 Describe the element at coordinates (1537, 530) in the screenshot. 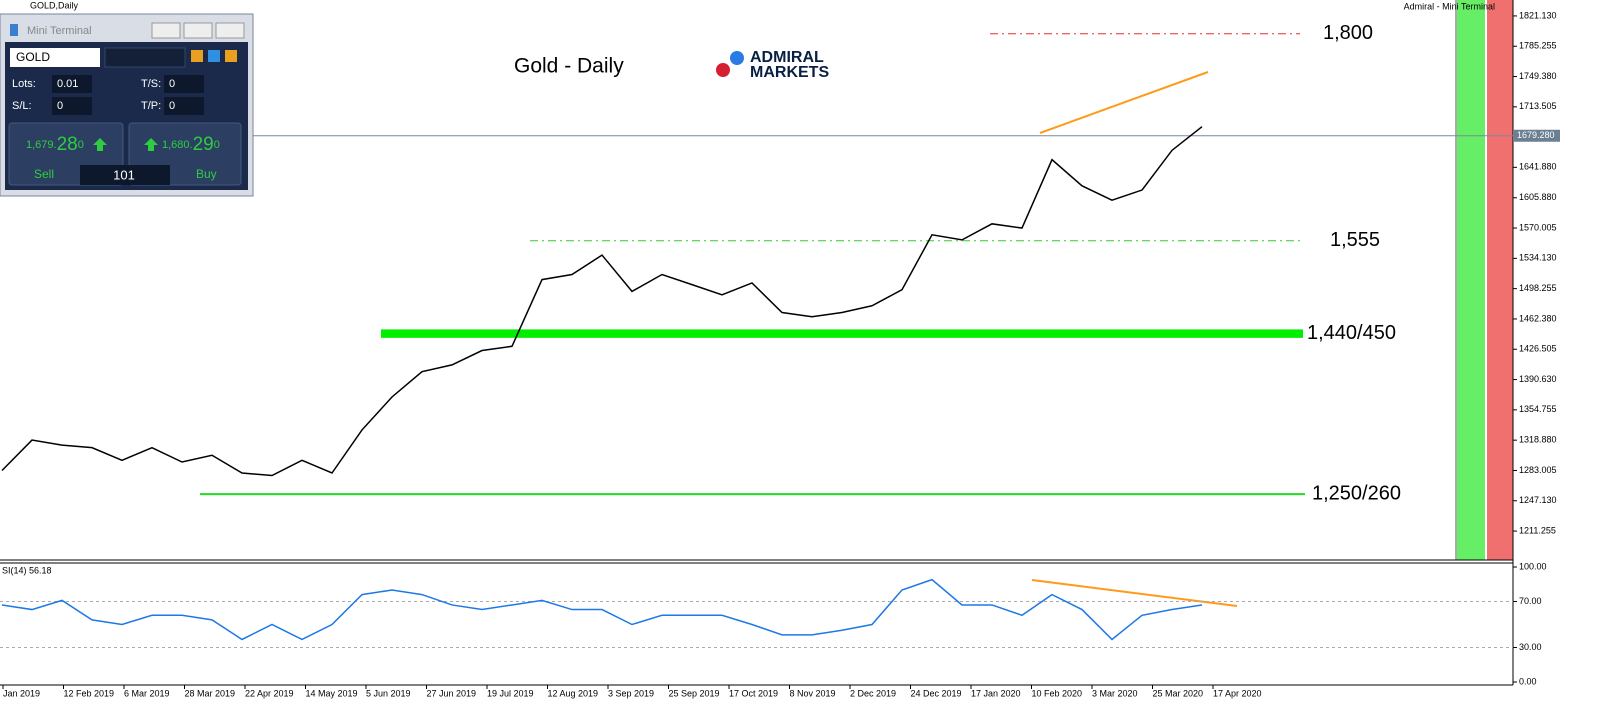

I see `y-tick-label: 1211.255` at that location.